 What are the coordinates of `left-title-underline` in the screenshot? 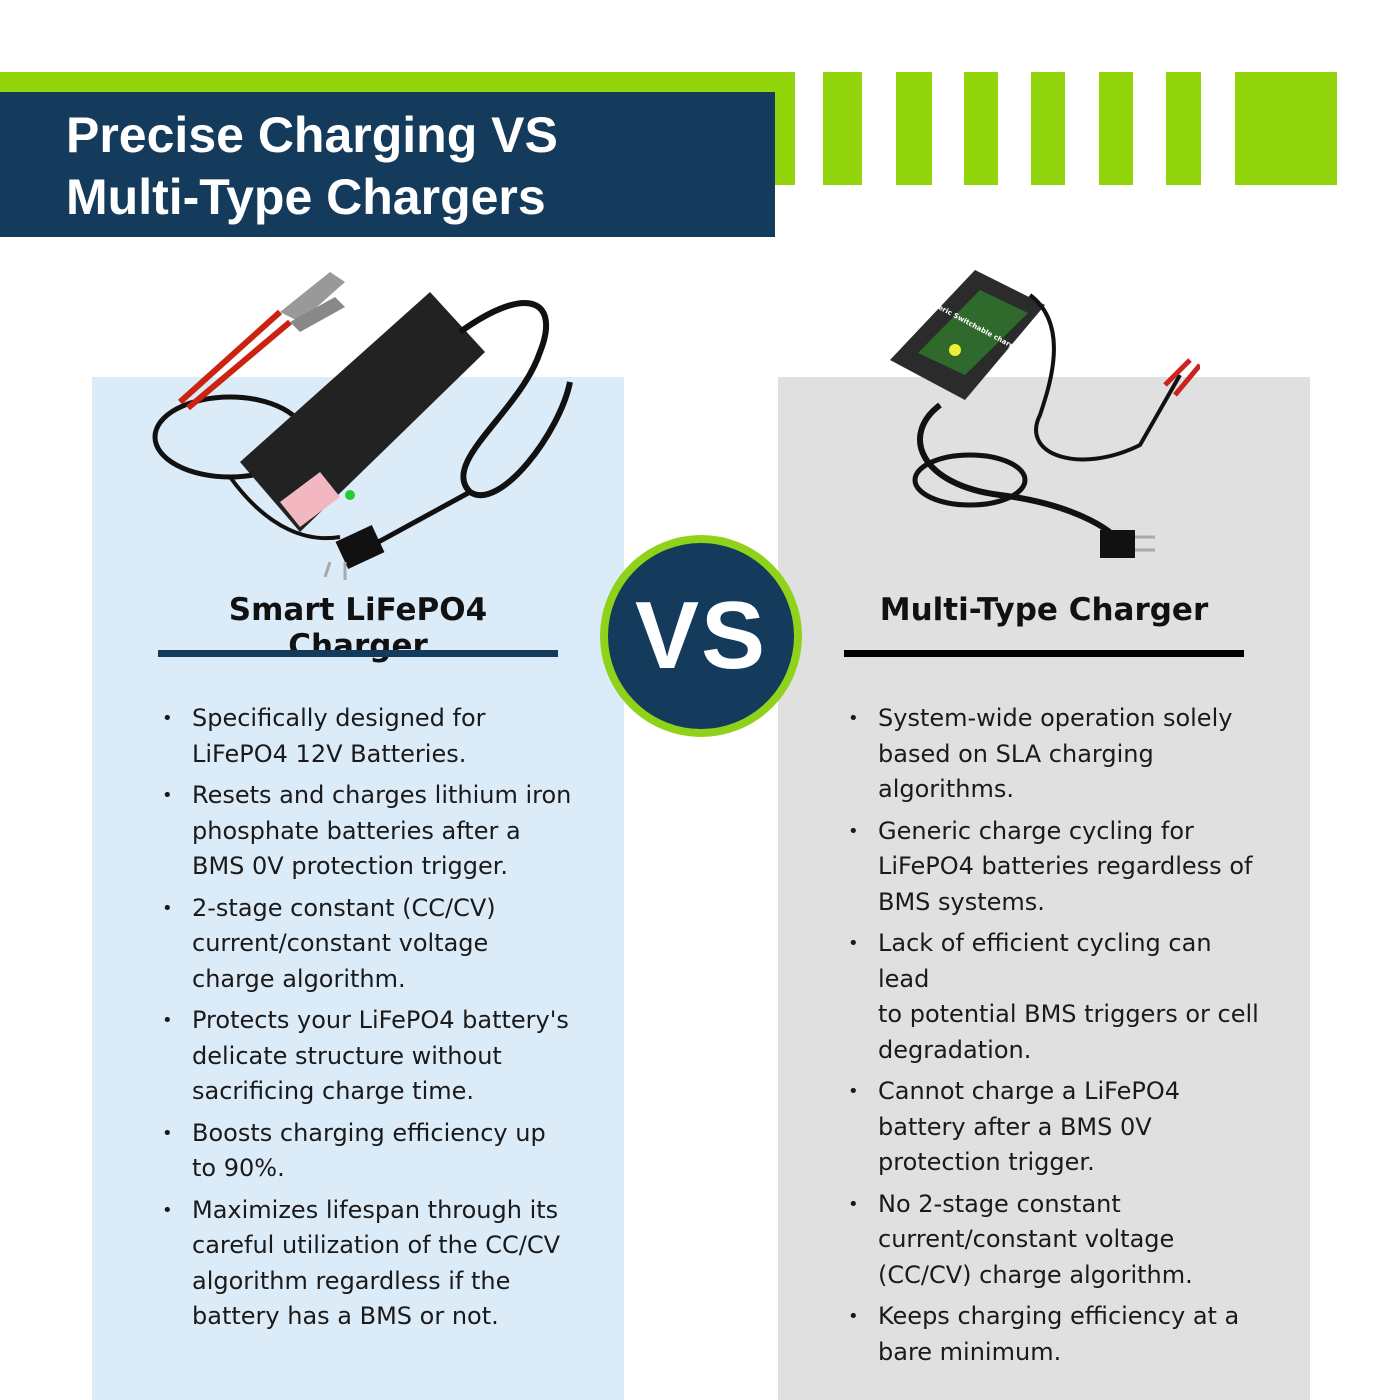 It's located at (358, 653).